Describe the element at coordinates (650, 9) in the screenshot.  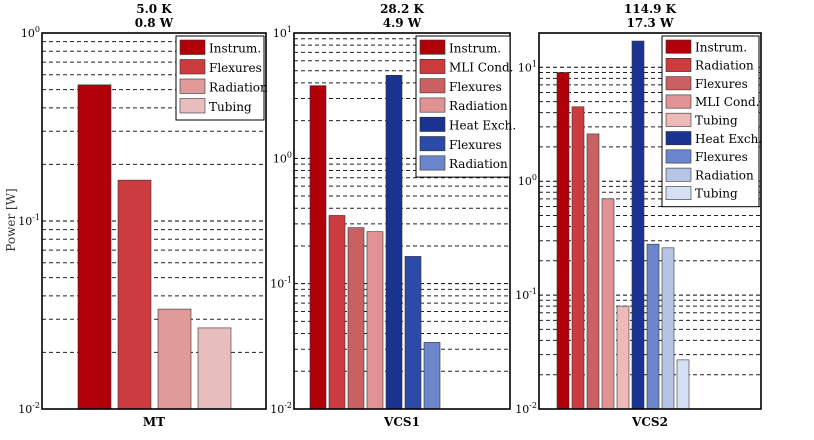
I see `panel-title: 114.9 K` at that location.